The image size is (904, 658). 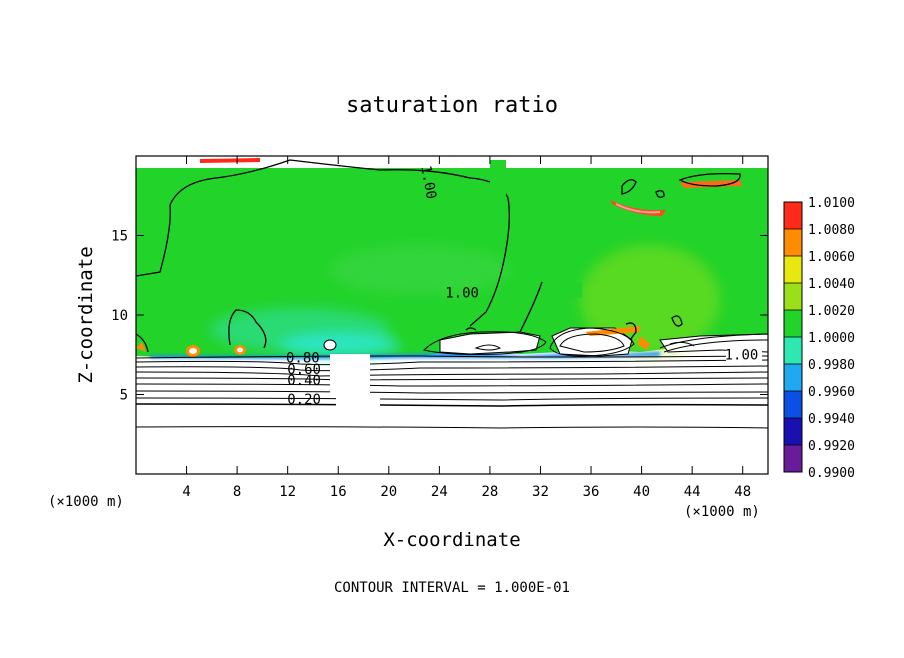 I want to click on y-tick-label: 15, so click(x=119, y=237).